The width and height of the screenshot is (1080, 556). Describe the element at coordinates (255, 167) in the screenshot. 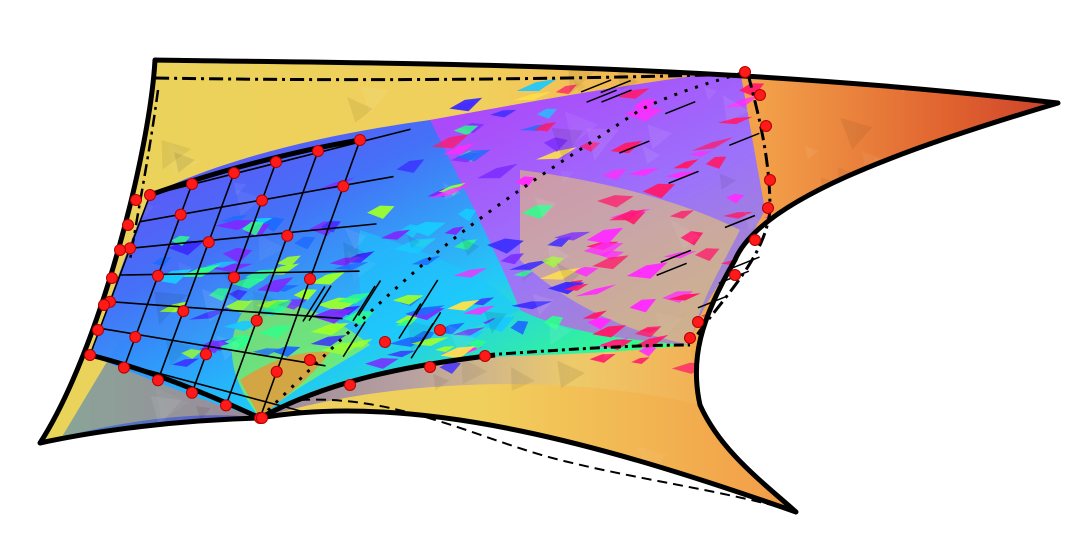

I see `patch-edge-top` at that location.